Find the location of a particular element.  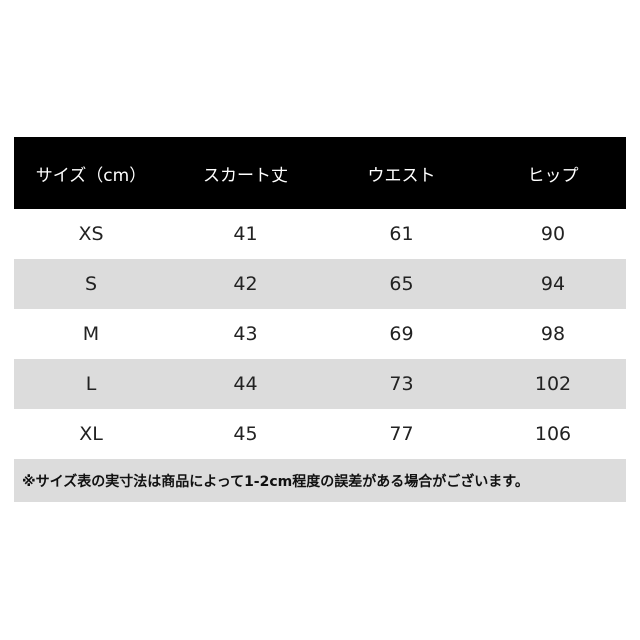

table-cell: 106 is located at coordinates (553, 434).